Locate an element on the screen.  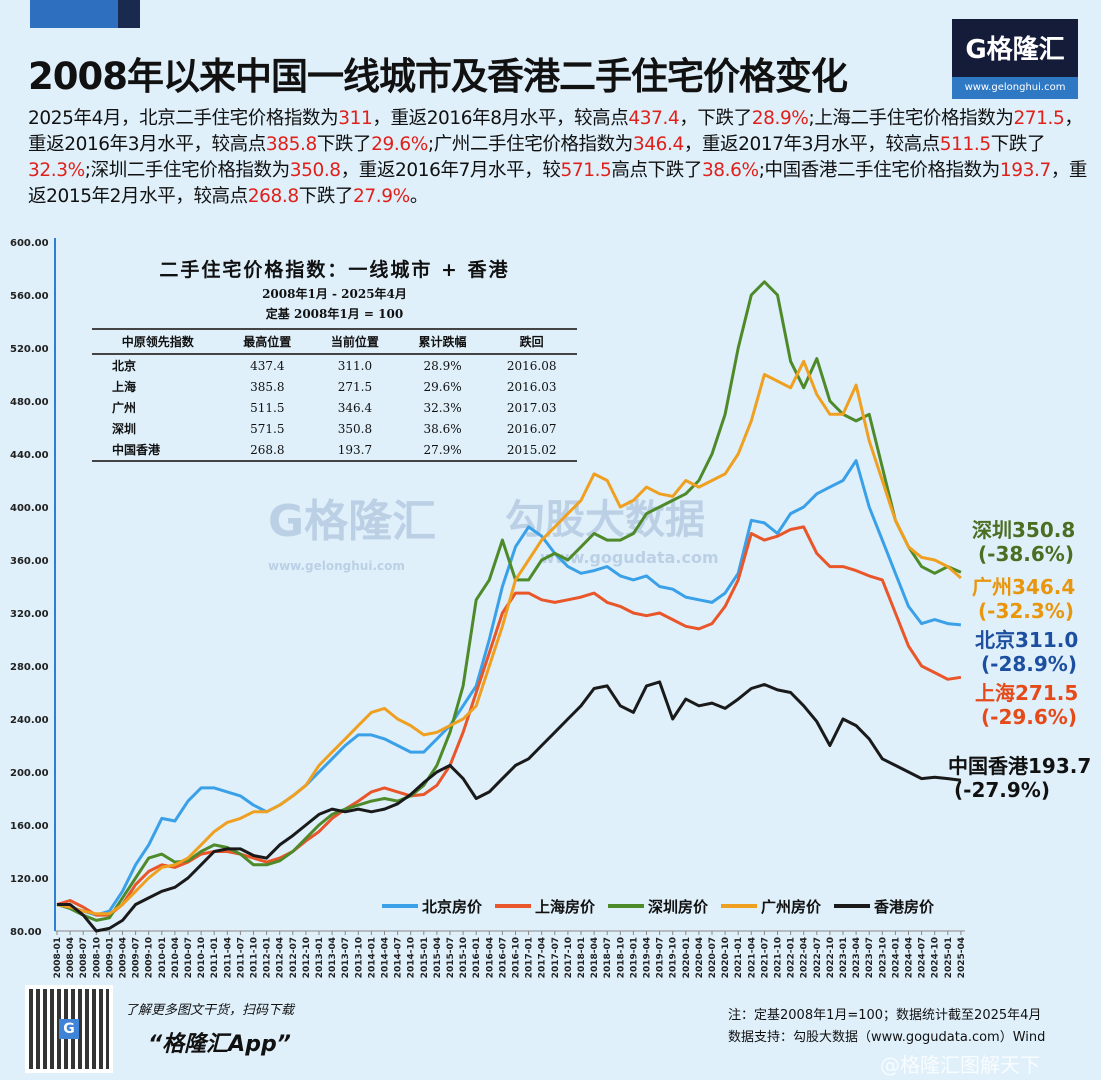
x-tick-label: 2014-01 is located at coordinates (372, 957).